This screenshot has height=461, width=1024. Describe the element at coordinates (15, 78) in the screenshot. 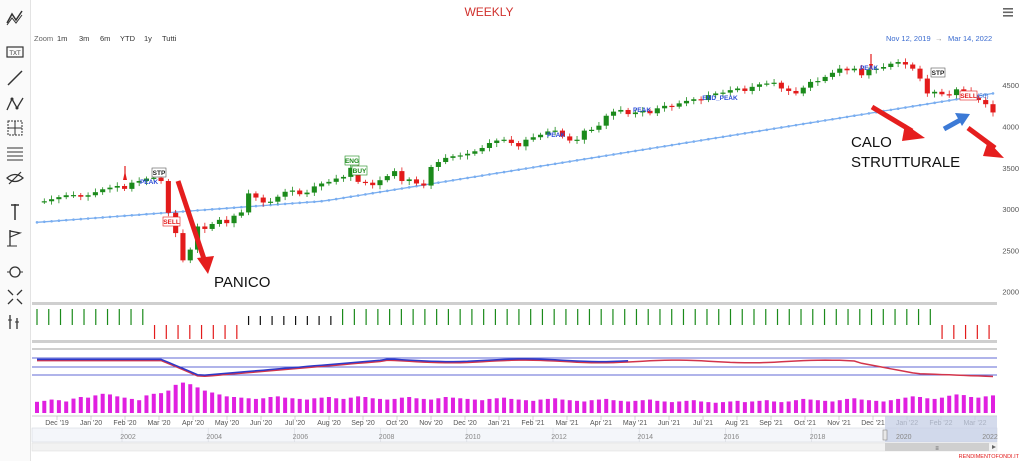

I see `line-icon` at that location.